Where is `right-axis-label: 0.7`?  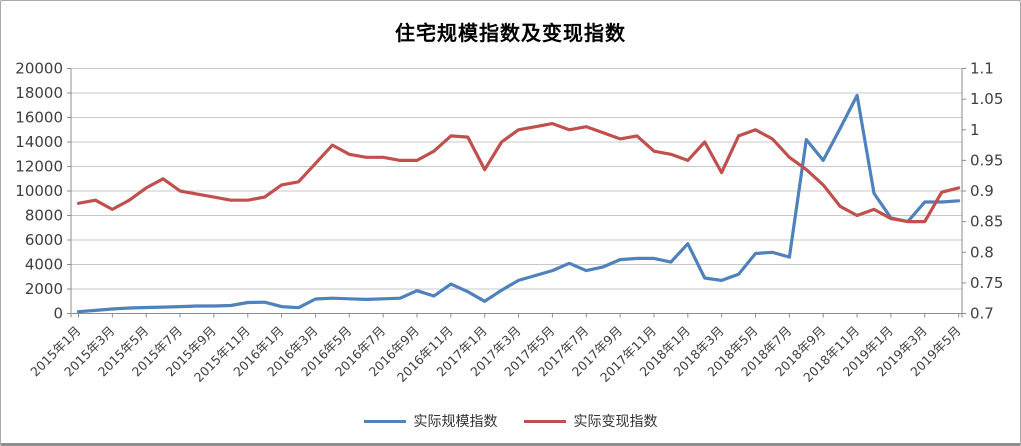
right-axis-label: 0.7 is located at coordinates (982, 314).